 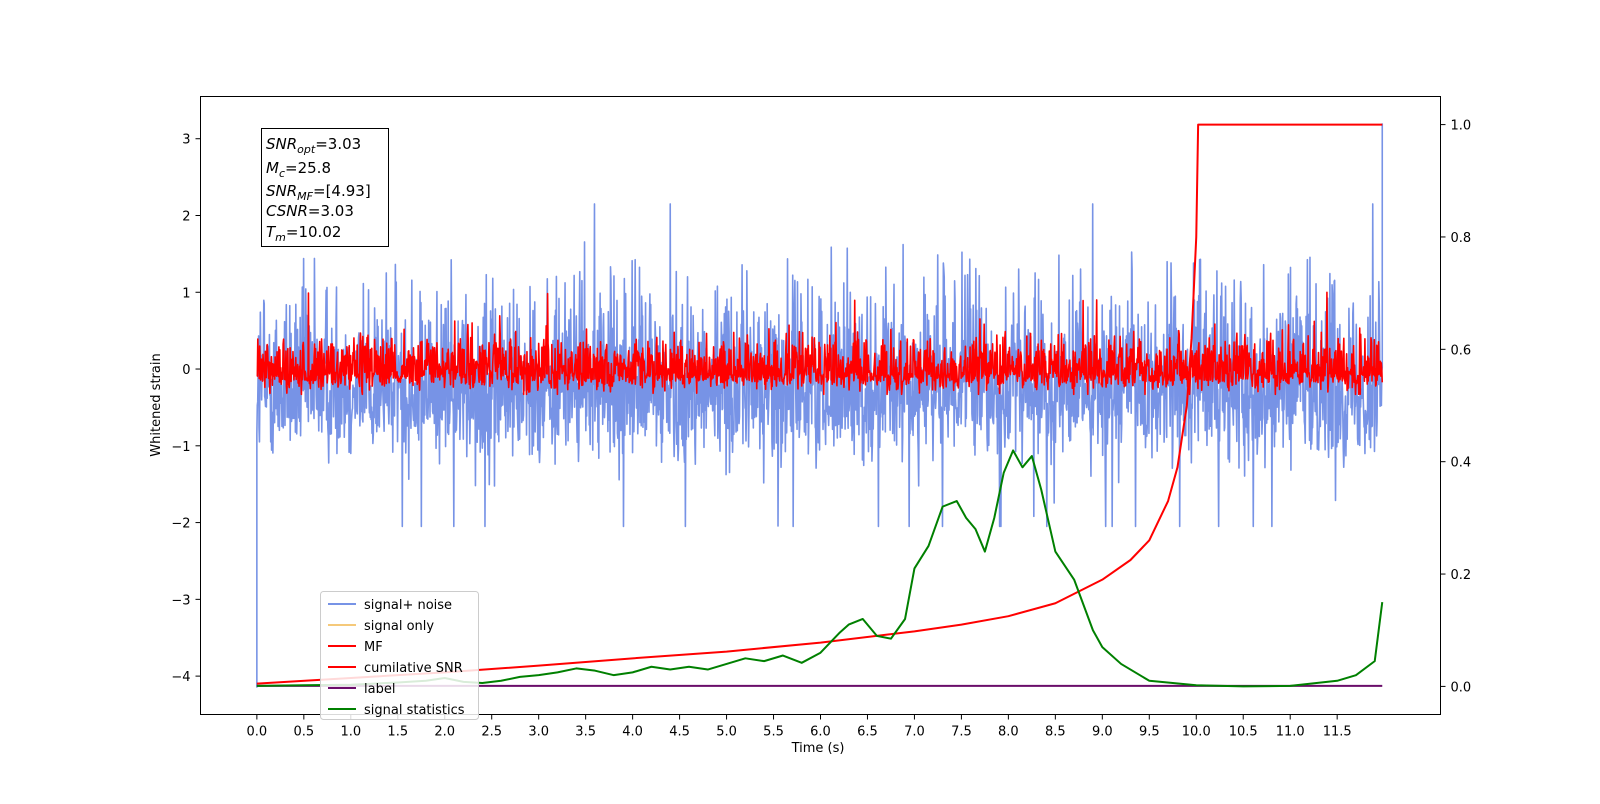 What do you see at coordinates (298, 169) in the screenshot?
I see `info-mc: Mc=25.8` at bounding box center [298, 169].